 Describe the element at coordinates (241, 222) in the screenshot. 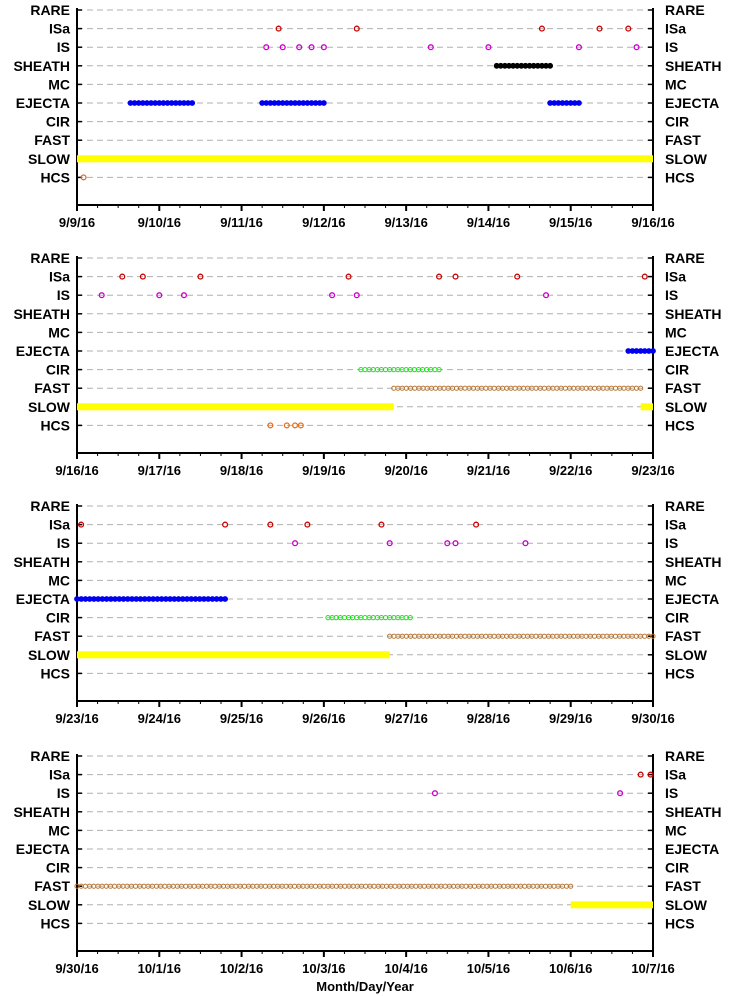

I see `x-tick-label: 9/11/16` at that location.